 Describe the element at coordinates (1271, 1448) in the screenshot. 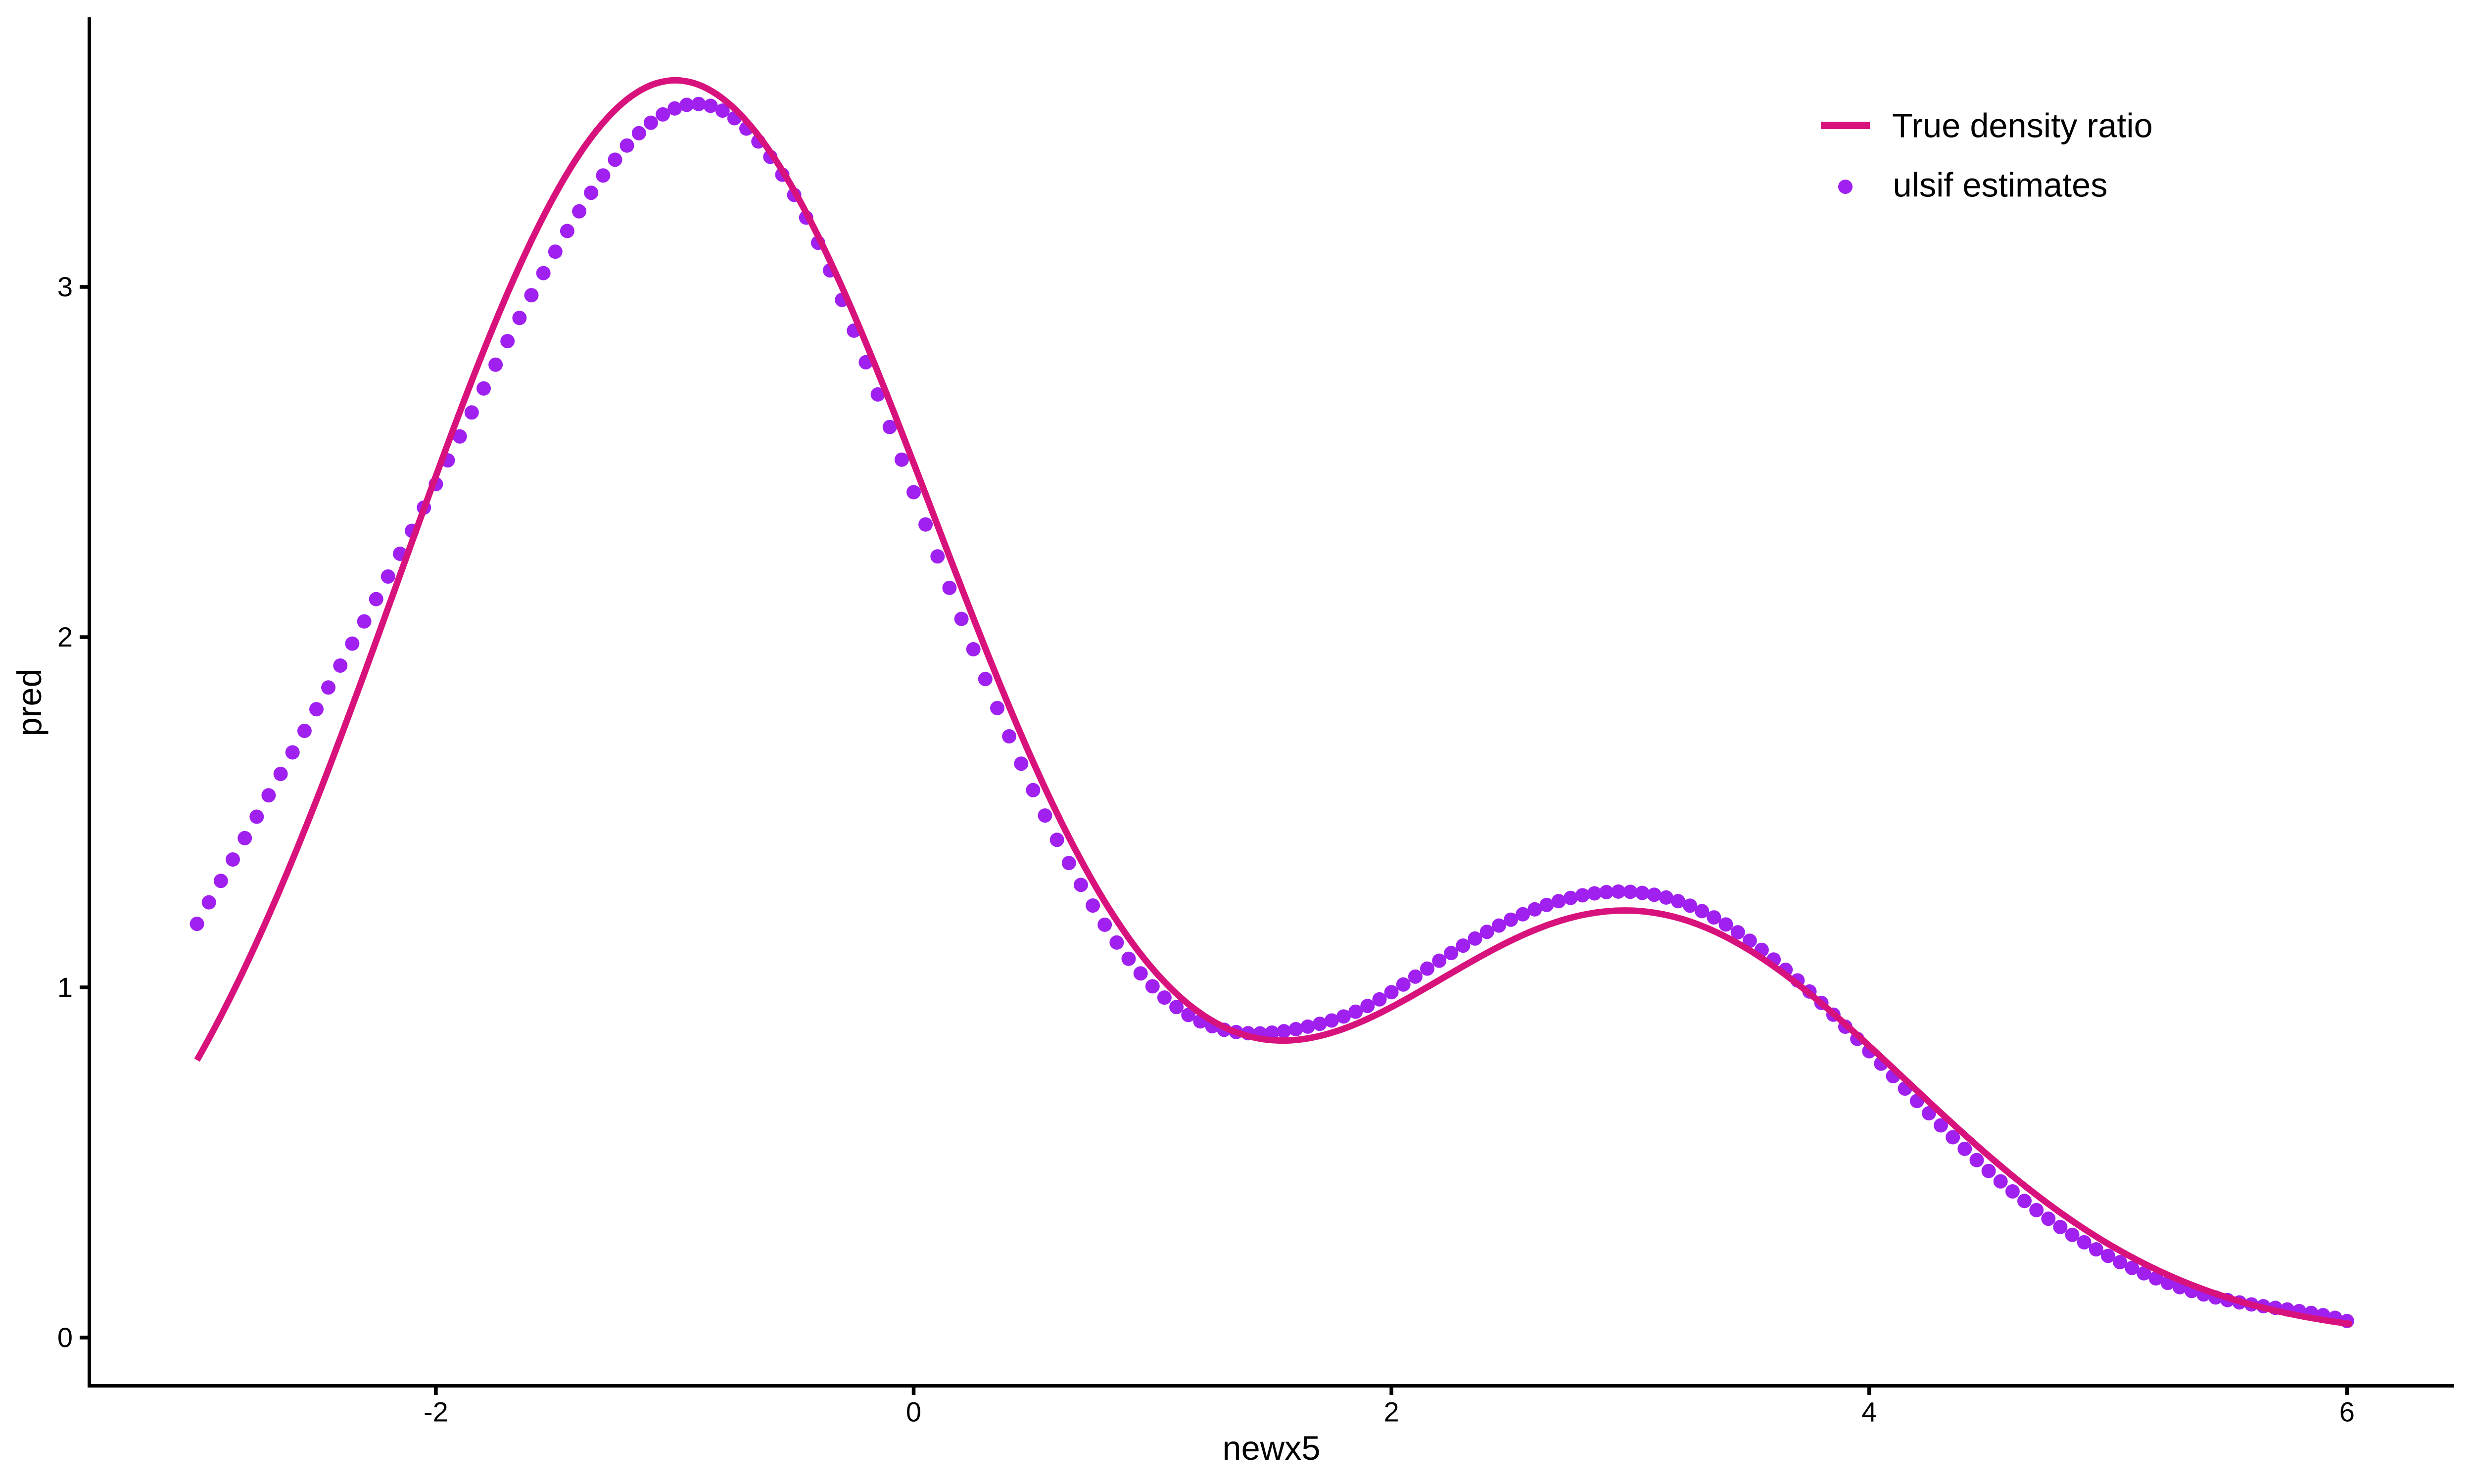

I see `svg-text: newx5` at that location.